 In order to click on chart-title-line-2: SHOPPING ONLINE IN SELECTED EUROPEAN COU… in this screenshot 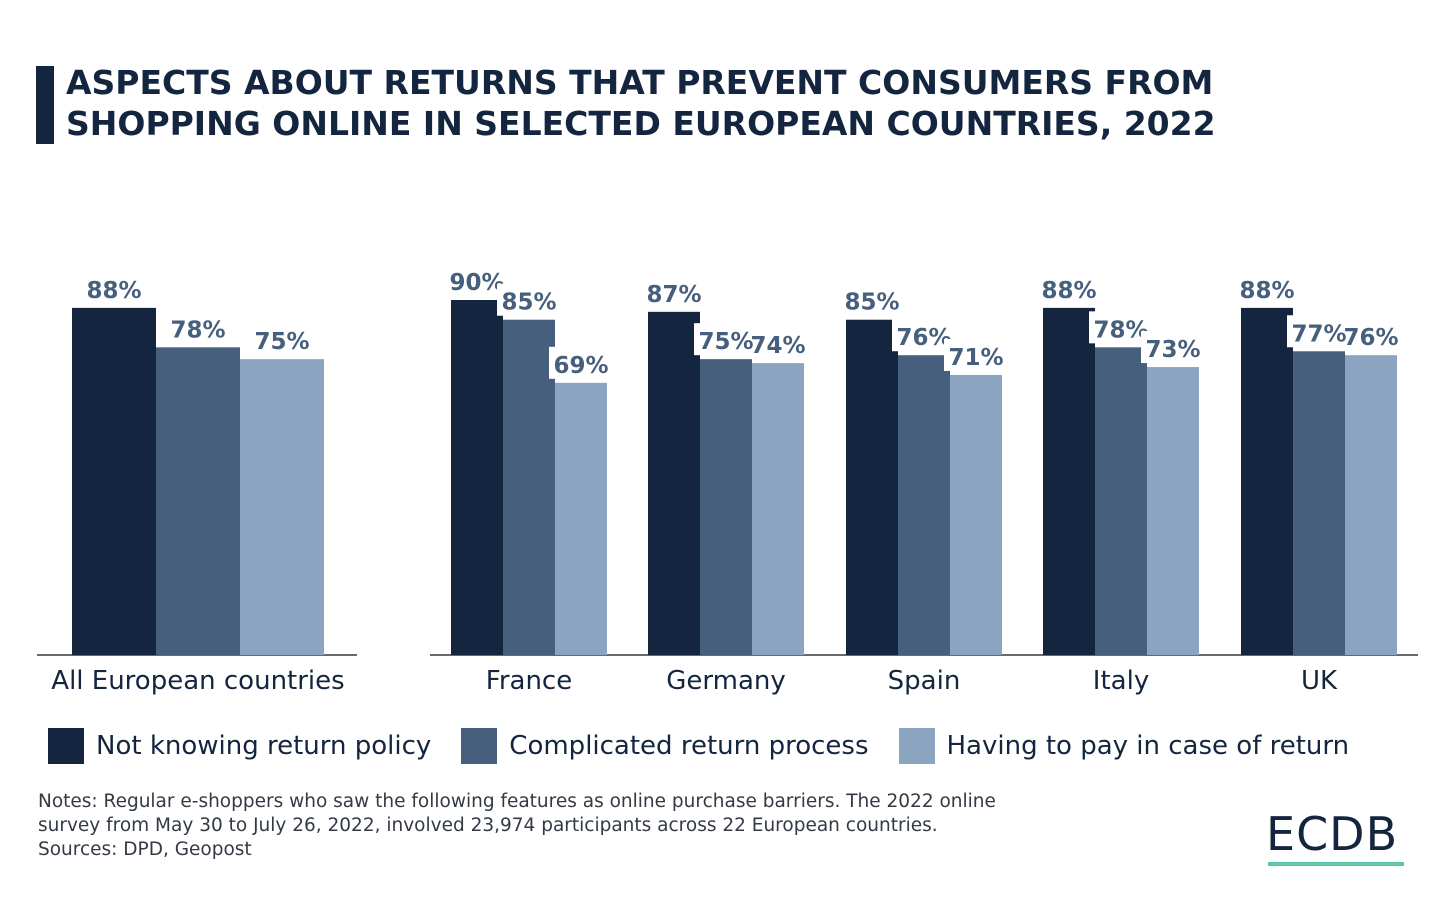, I will do `click(641, 123)`.